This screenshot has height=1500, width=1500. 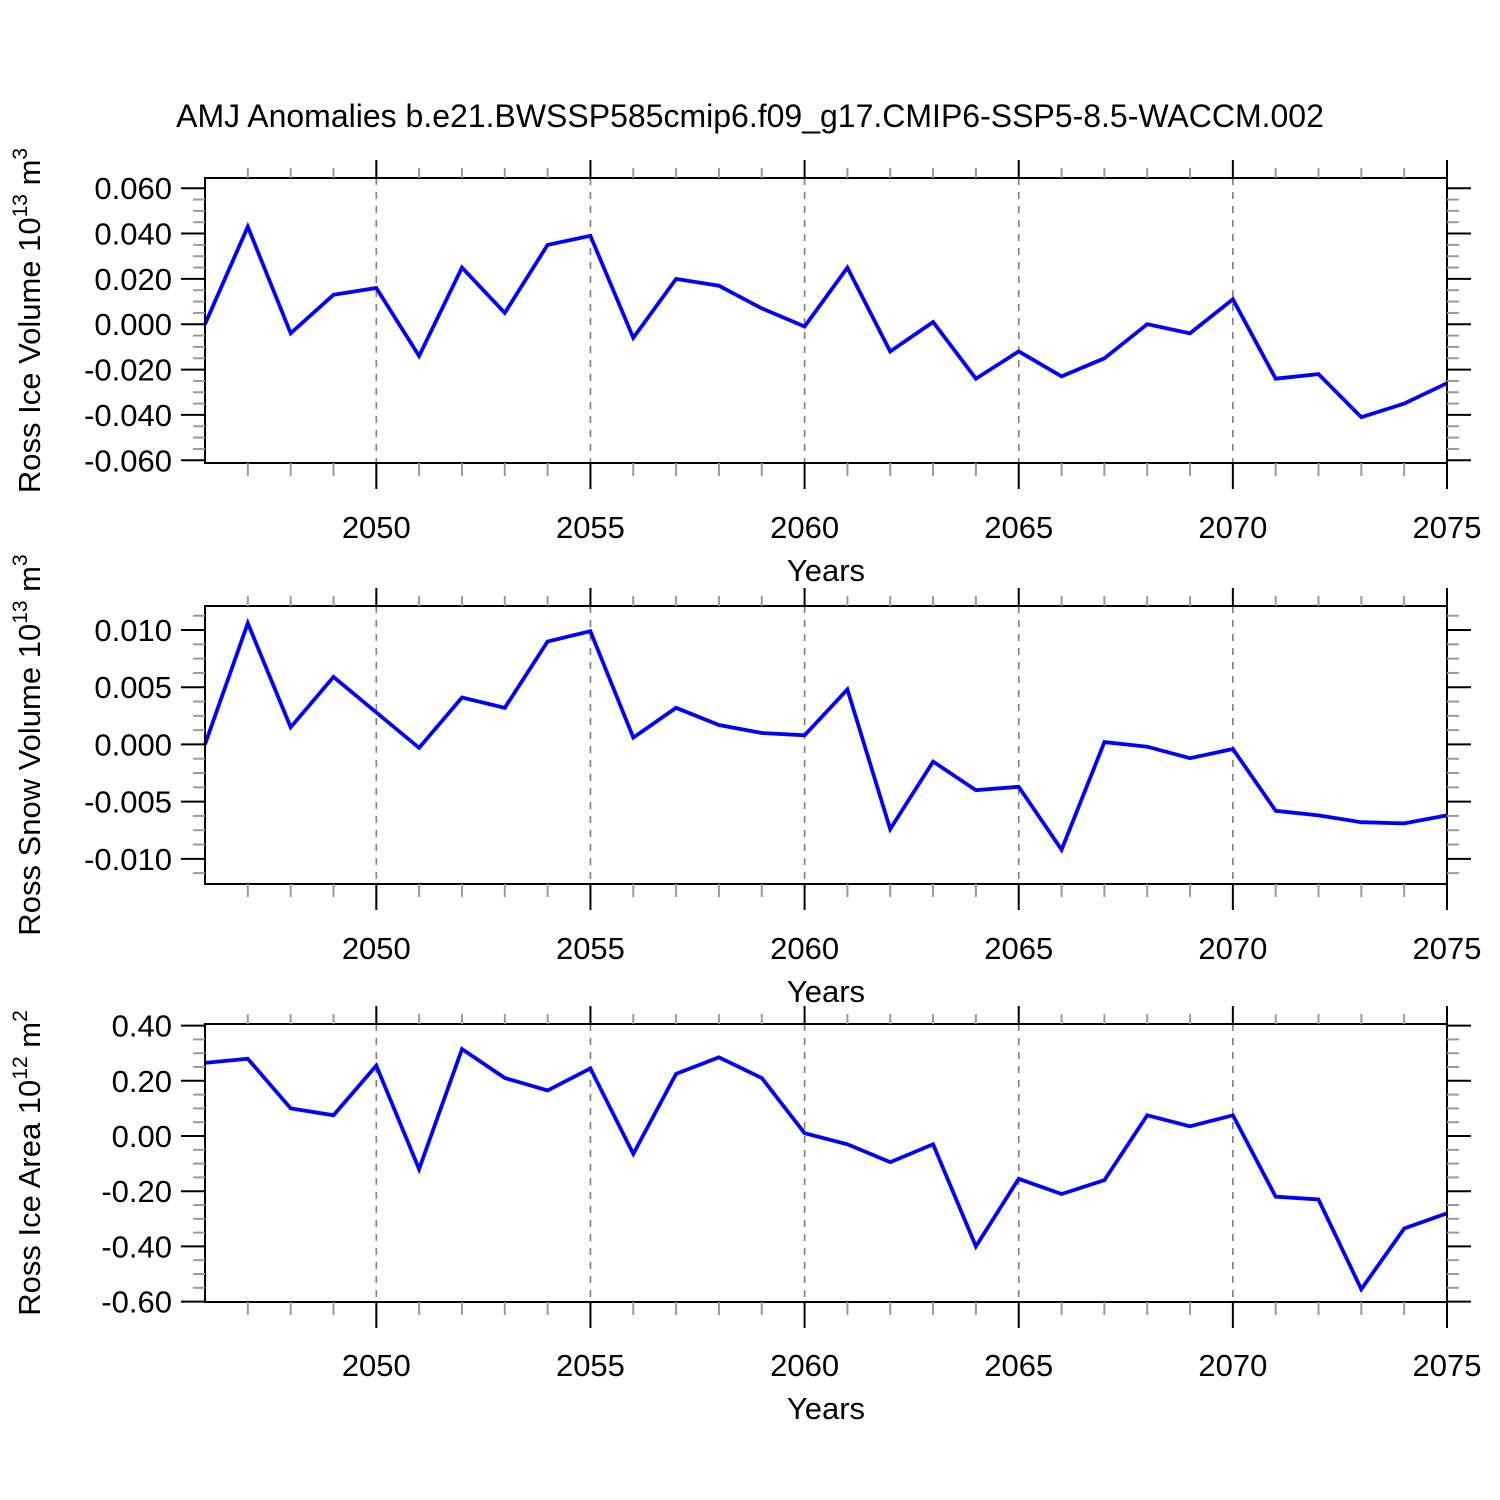 What do you see at coordinates (28, 1163) in the screenshot?
I see `y-axis-title: Ross Ice Area 1012 m2` at bounding box center [28, 1163].